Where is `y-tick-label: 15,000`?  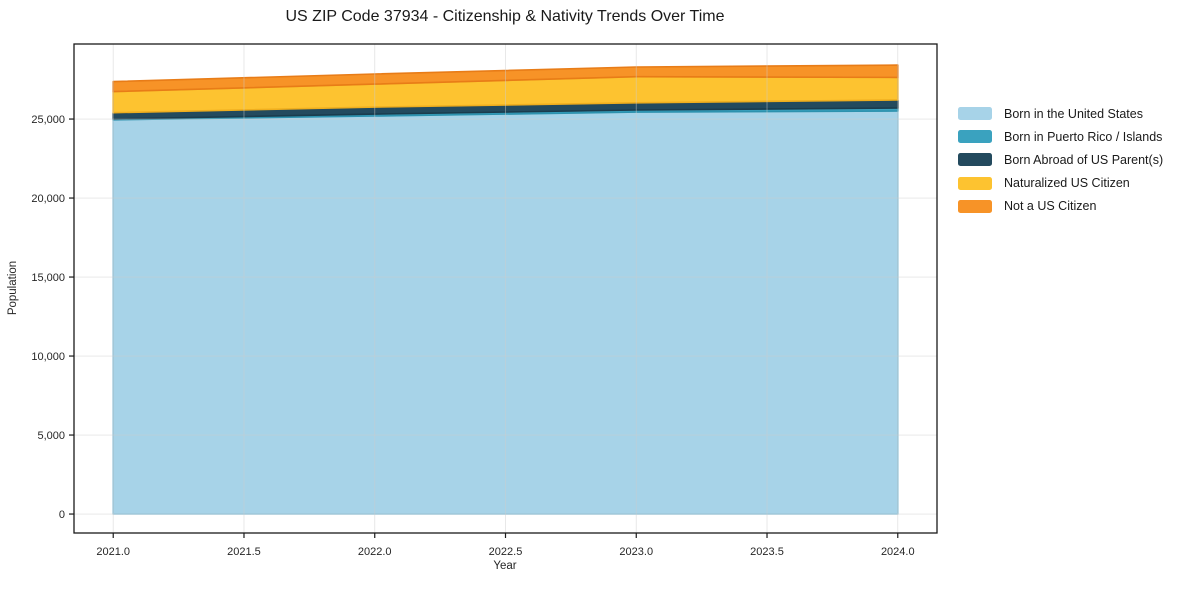 y-tick-label: 15,000 is located at coordinates (48, 278).